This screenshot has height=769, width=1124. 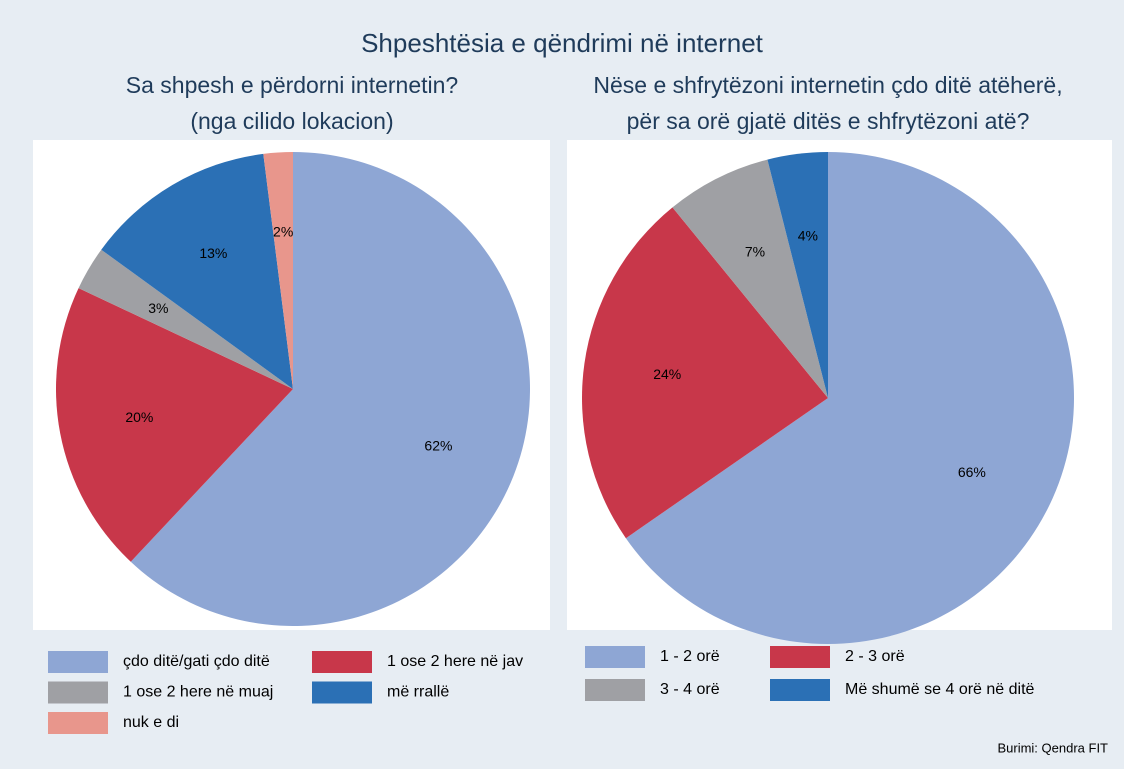 I want to click on legend-label: nuk e di, so click(x=151, y=722).